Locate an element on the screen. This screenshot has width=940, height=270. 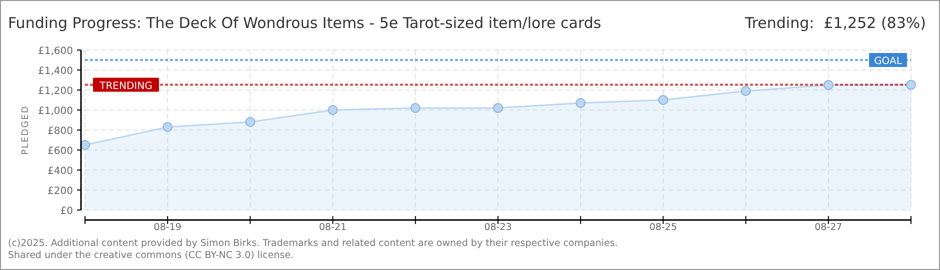
chart-subtitle: Trending: £1,252 (83%) is located at coordinates (835, 23).